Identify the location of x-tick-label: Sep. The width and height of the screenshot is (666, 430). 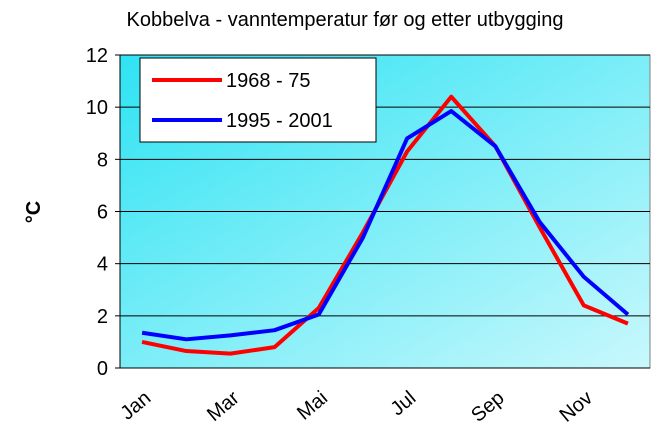
(487, 407).